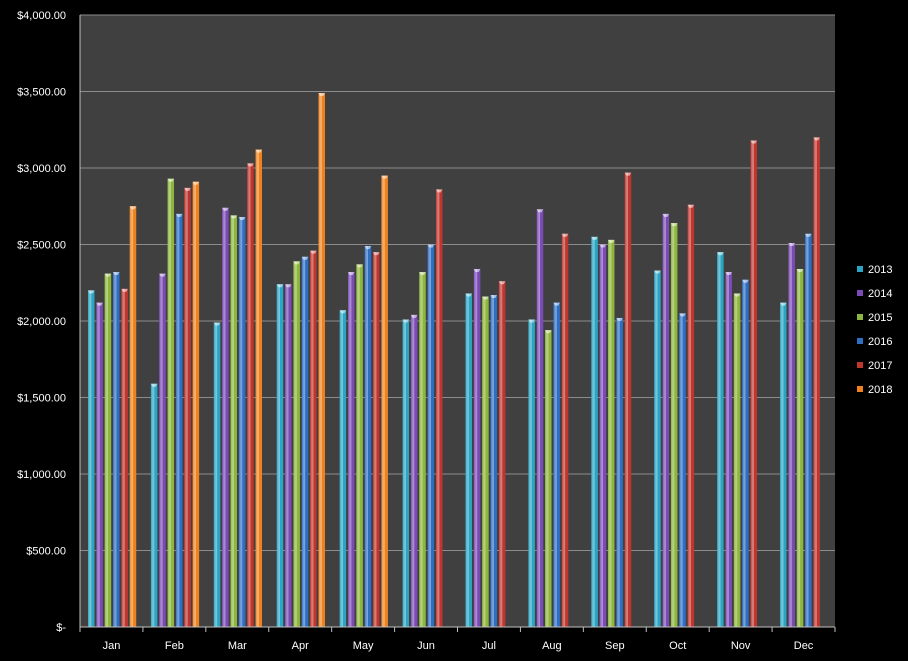 Image resolution: width=908 pixels, height=661 pixels. What do you see at coordinates (61, 628) in the screenshot?
I see `y-tick-label: $-` at bounding box center [61, 628].